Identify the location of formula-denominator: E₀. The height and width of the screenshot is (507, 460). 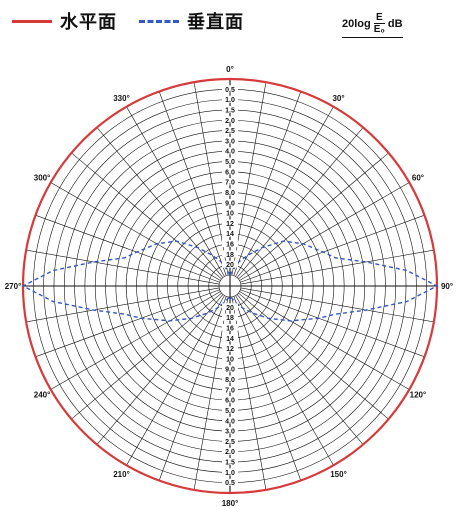
(379, 29).